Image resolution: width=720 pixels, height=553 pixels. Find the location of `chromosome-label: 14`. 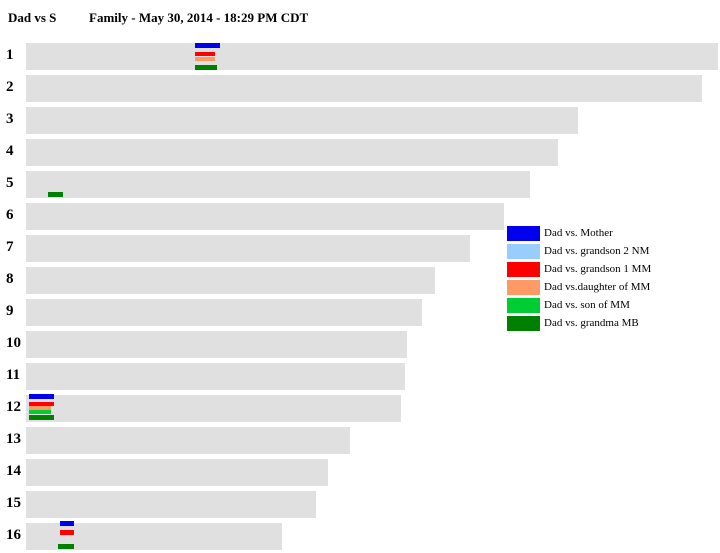

chromosome-label: 14 is located at coordinates (13, 471).